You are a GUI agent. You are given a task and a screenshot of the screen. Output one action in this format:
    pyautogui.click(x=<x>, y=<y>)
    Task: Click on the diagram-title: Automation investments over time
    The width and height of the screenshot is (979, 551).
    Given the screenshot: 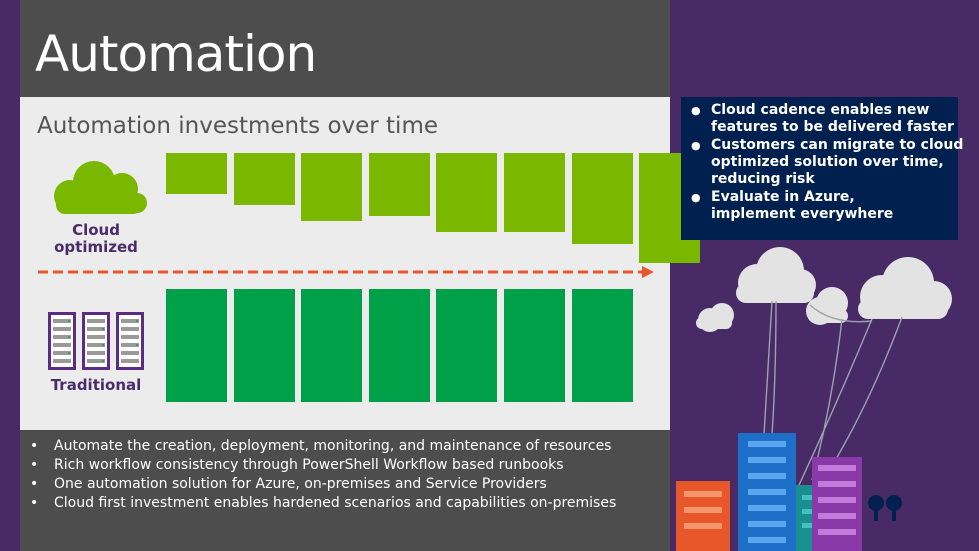 What is the action you would take?
    pyautogui.click(x=238, y=126)
    